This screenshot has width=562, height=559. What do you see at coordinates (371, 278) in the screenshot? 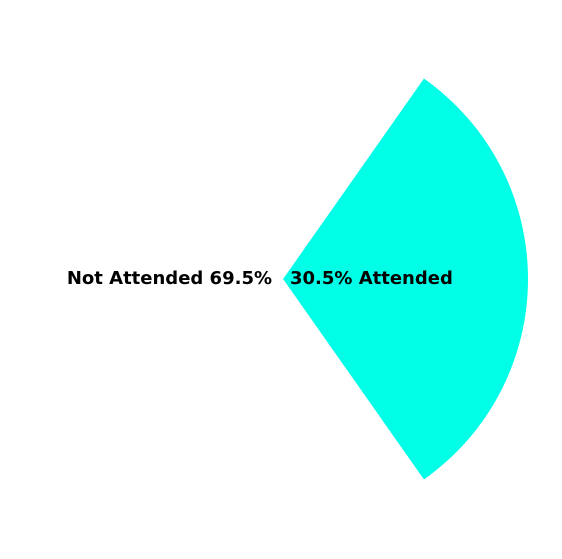
I see `label-attended: 30.5% Attended` at bounding box center [371, 278].